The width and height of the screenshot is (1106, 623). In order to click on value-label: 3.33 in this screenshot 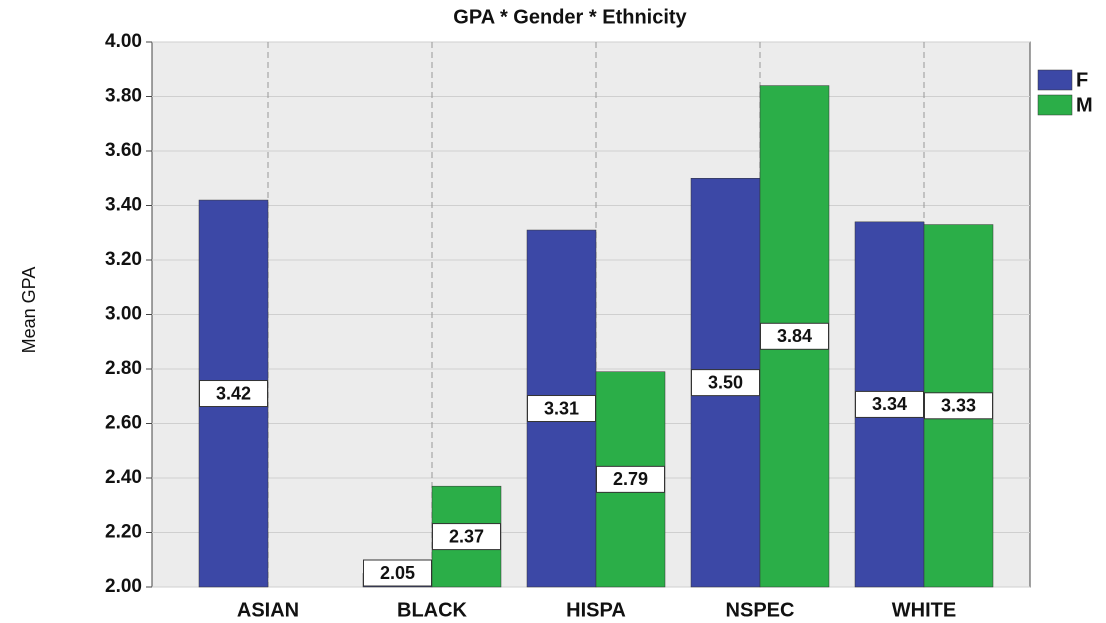, I will do `click(958, 406)`.